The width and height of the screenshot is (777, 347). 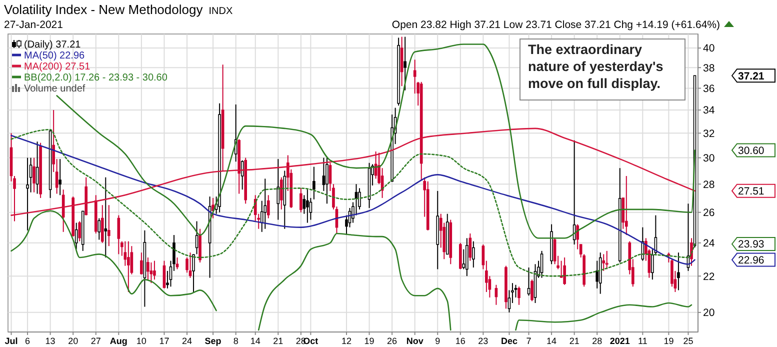 I want to click on x-tick-label: 6, so click(x=27, y=341).